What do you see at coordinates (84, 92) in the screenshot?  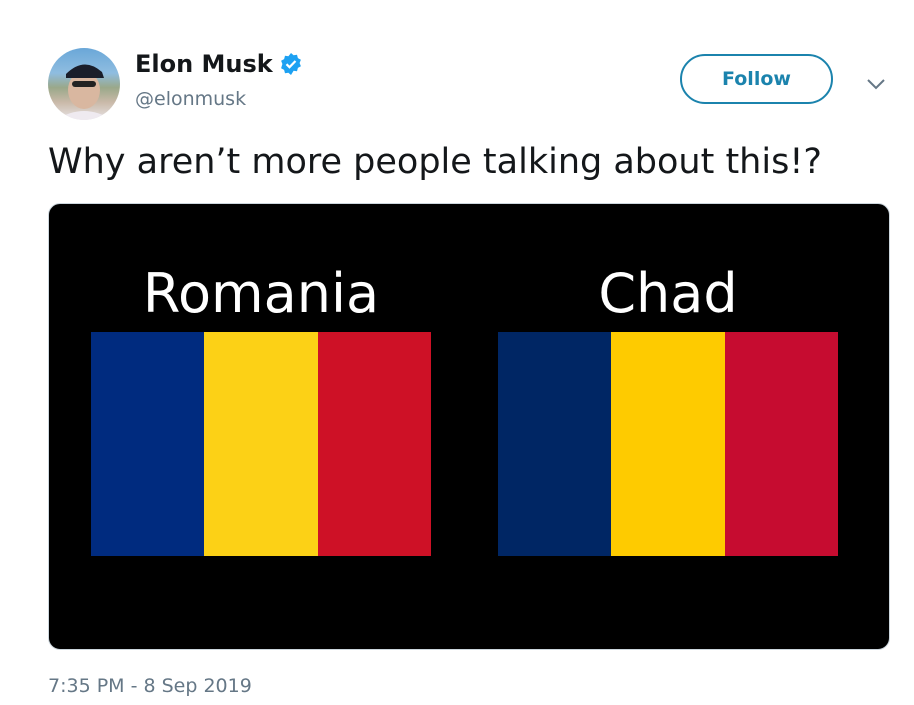 I see `profile-photo-icon` at bounding box center [84, 92].